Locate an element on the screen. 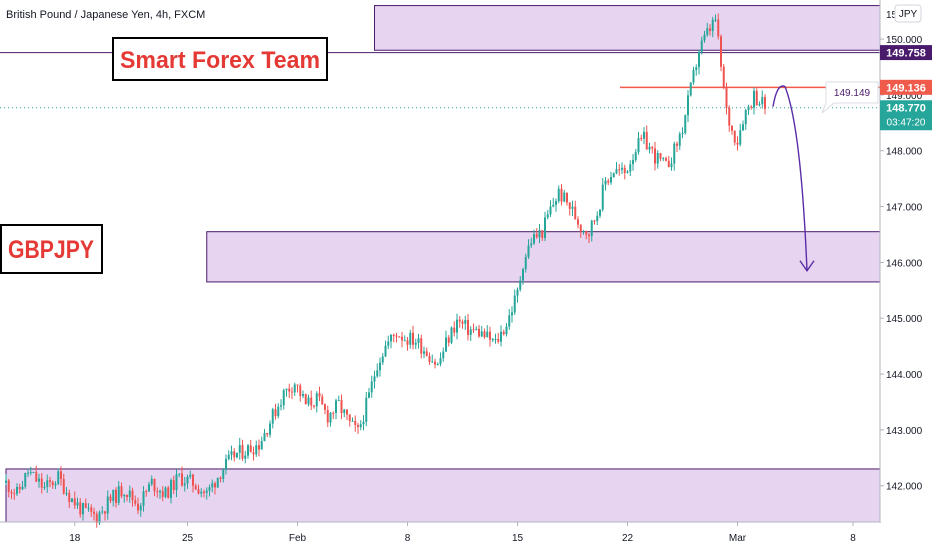 This screenshot has width=932, height=555. pair-label-box: GBPJPY is located at coordinates (51, 249).